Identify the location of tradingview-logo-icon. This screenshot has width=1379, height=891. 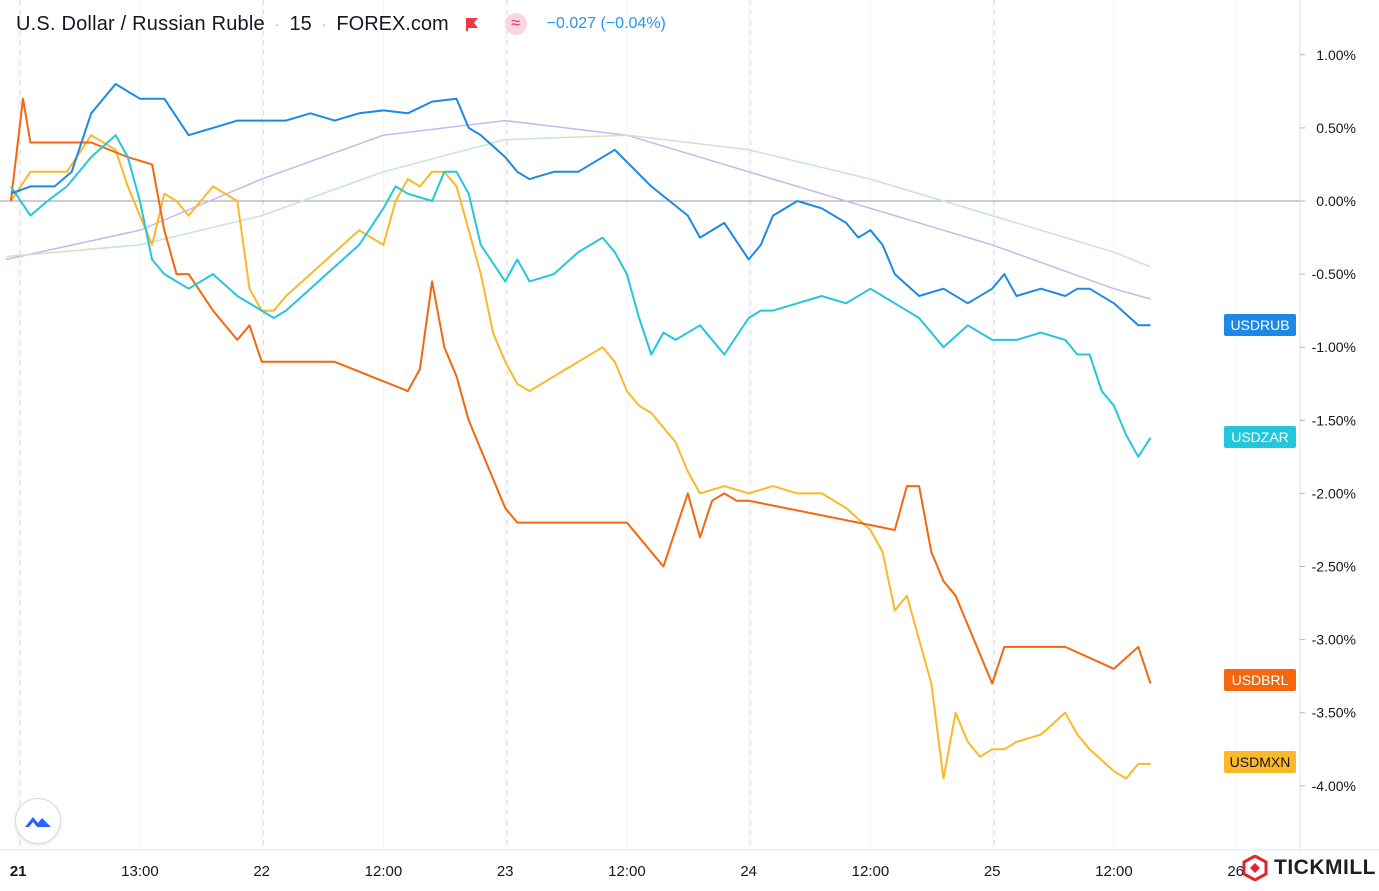
(38, 821).